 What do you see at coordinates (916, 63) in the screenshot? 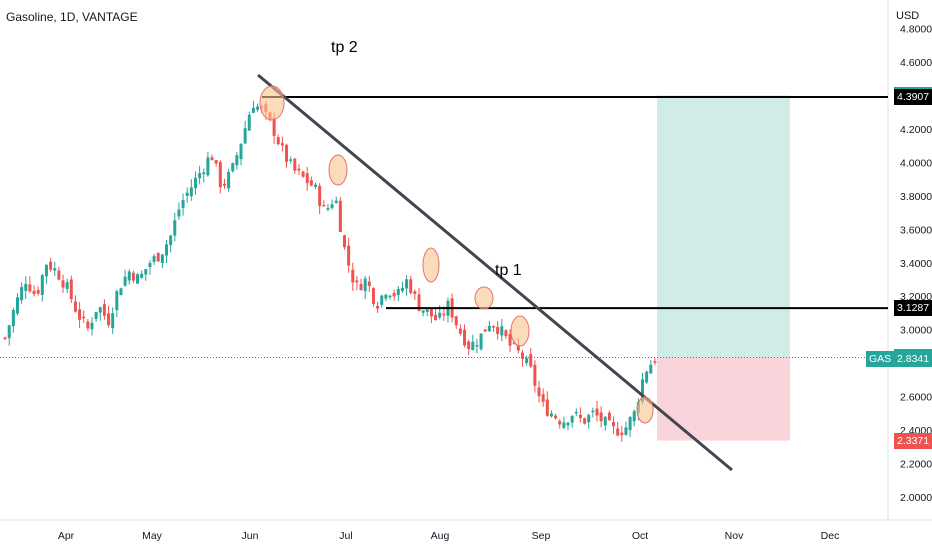
I see `y-tick-label: 4.6000` at bounding box center [916, 63].